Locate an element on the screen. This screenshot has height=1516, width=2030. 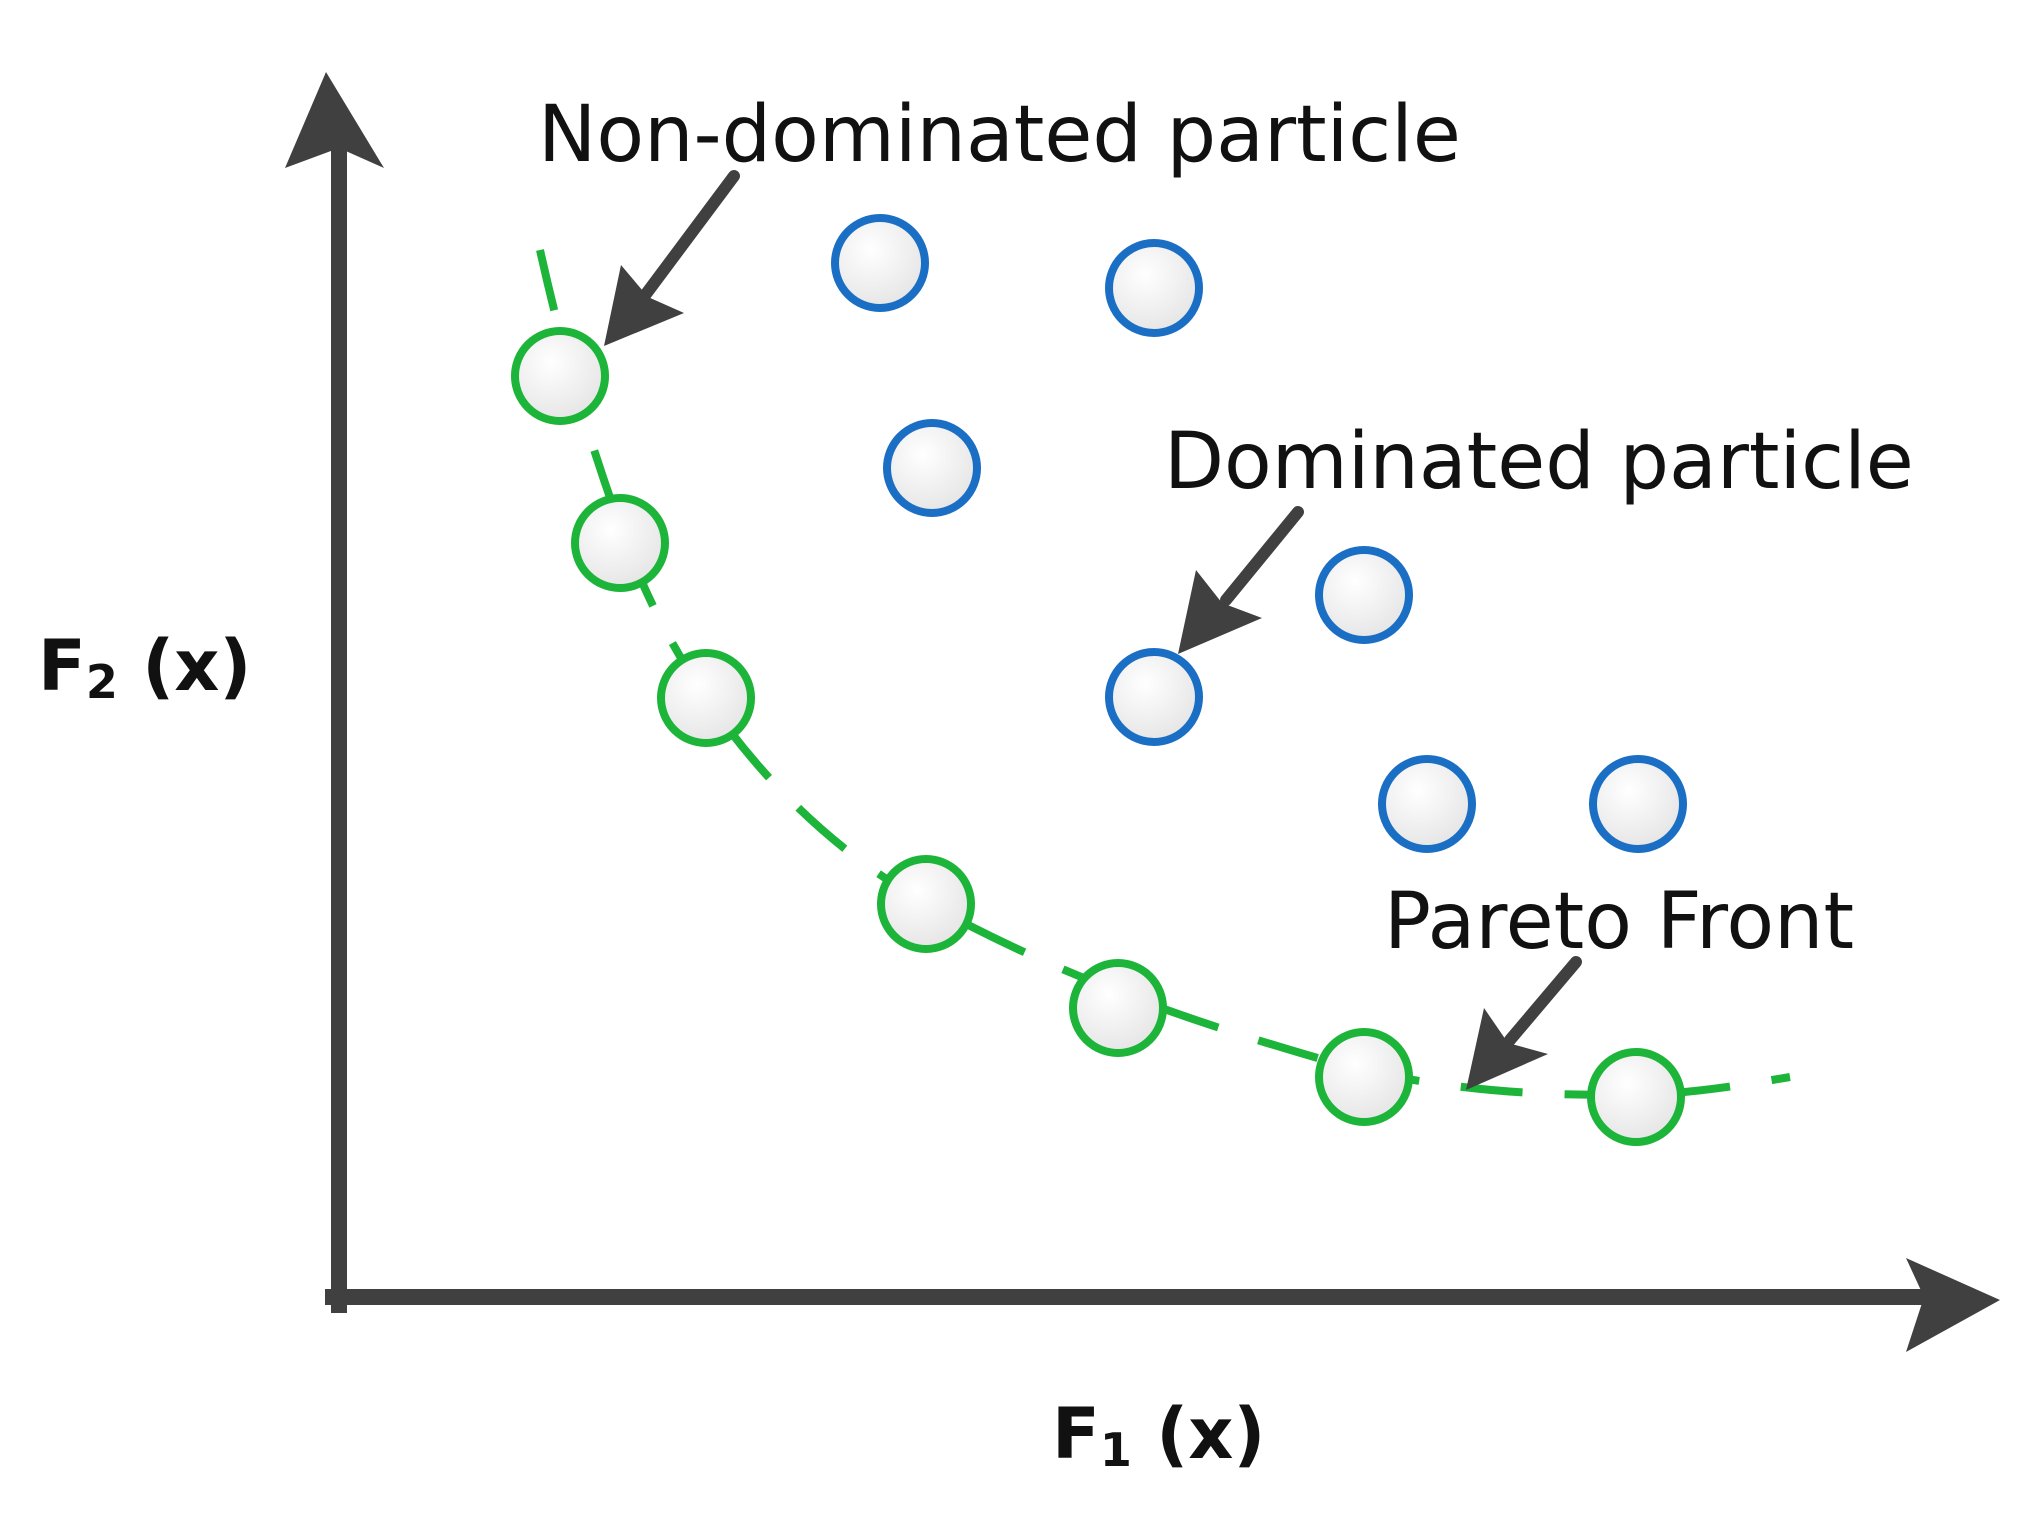
y-axis-arrowhead is located at coordinates (334, 120).